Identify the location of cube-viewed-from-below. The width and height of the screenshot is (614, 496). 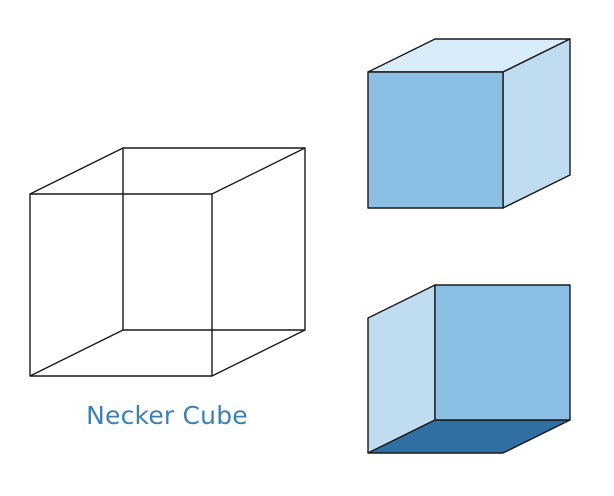
(469, 369).